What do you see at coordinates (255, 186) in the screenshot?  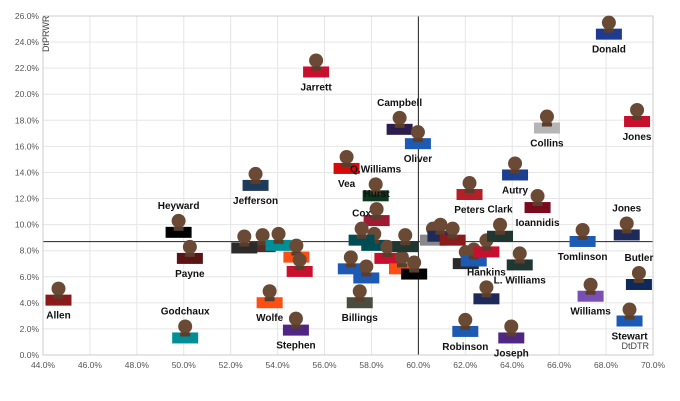 I see `player-marker: Jefferson` at bounding box center [255, 186].